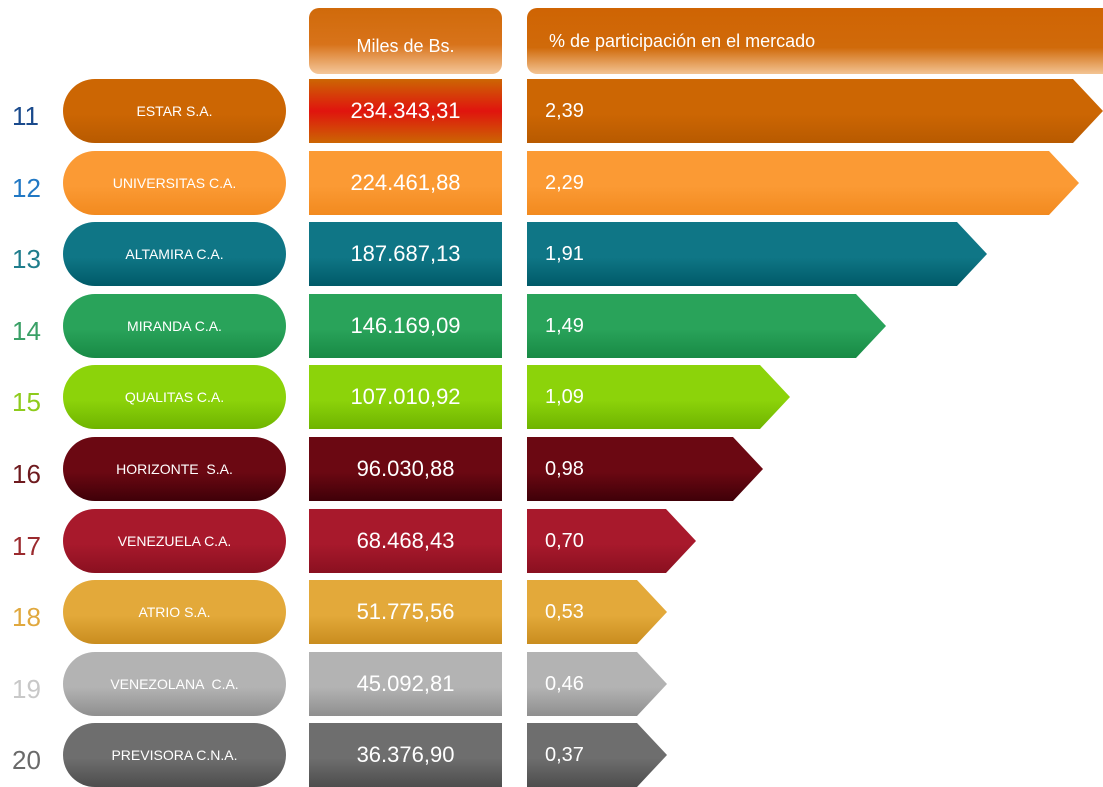 Image resolution: width=1103 pixels, height=787 pixels. What do you see at coordinates (611, 541) in the screenshot?
I see `participation-bar: 0,70` at bounding box center [611, 541].